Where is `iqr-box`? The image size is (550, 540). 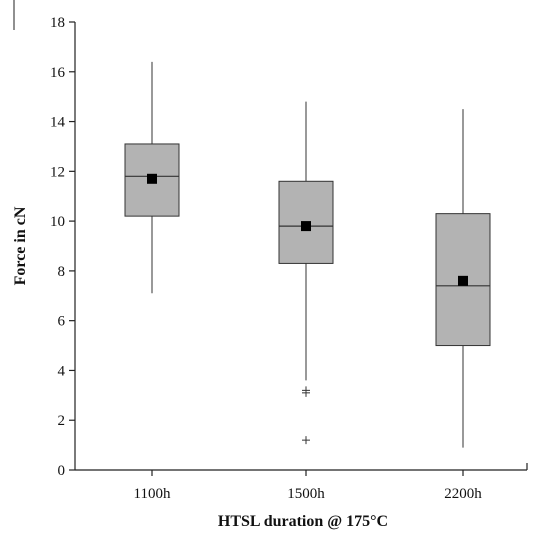 iqr-box is located at coordinates (306, 222).